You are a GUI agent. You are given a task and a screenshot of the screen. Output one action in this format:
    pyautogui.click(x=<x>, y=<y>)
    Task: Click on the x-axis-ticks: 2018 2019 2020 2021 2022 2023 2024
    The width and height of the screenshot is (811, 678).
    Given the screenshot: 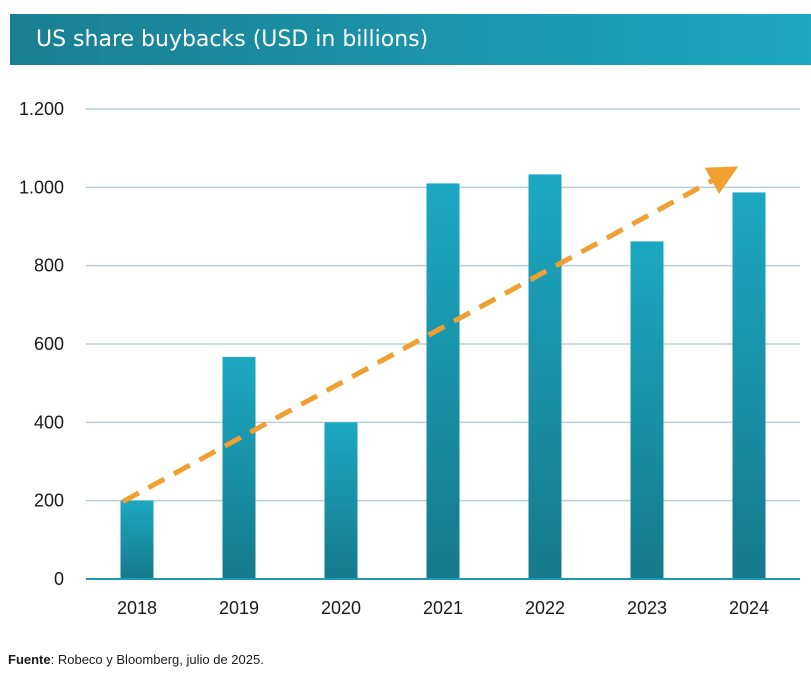 What is the action you would take?
    pyautogui.click(x=443, y=608)
    